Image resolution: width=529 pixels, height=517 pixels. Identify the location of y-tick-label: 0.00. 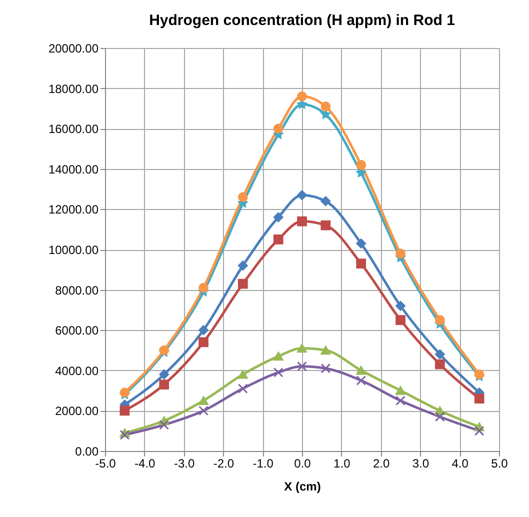
(87, 451).